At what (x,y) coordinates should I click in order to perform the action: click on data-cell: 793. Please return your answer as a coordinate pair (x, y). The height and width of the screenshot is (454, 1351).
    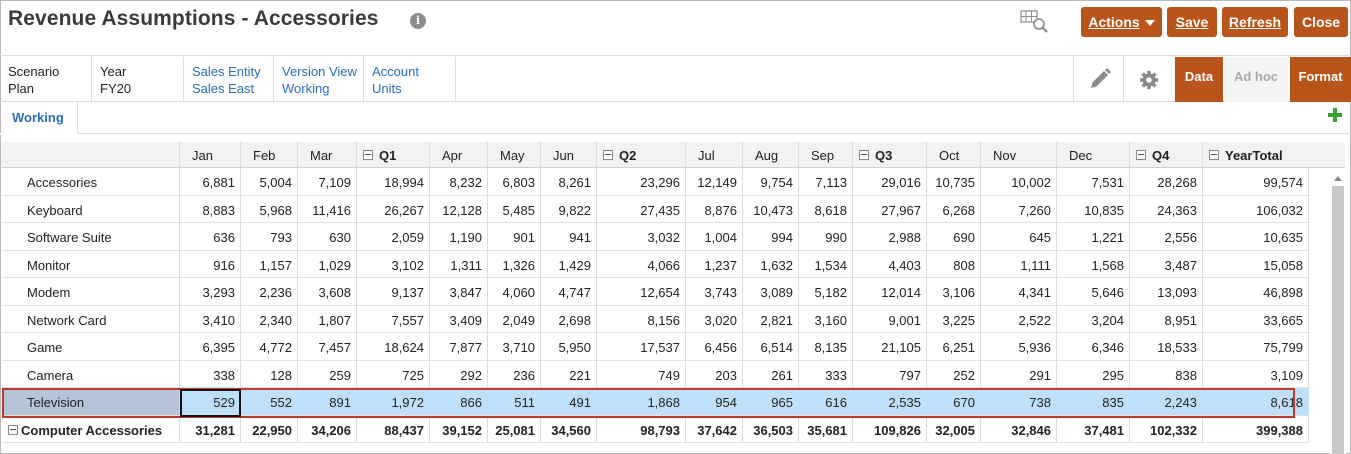
    Looking at the image, I should click on (269, 237).